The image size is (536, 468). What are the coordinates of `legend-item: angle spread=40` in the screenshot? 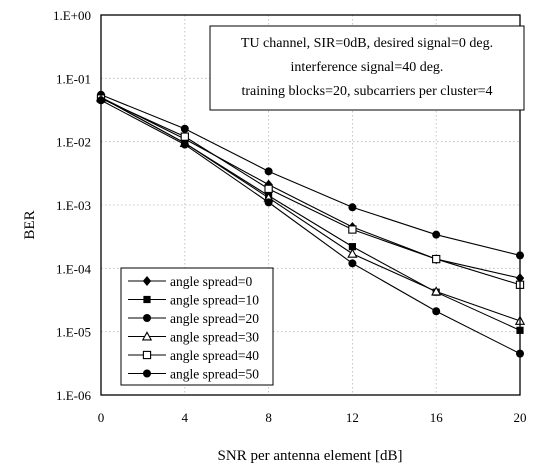 It's located at (193, 355).